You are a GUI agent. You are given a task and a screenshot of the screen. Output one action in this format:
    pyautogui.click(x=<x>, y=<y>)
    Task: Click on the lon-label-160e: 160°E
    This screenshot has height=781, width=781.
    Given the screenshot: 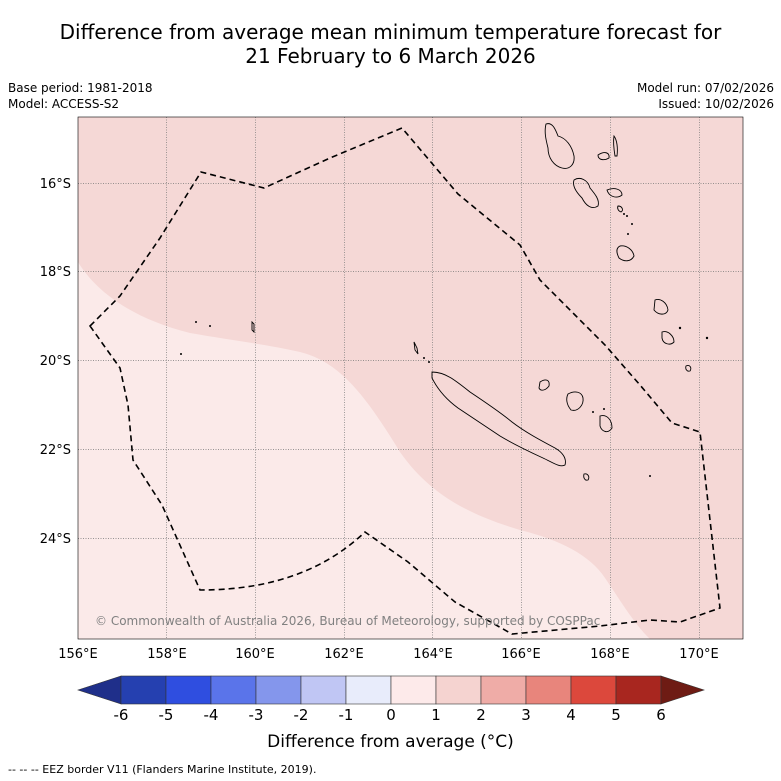 What is the action you would take?
    pyautogui.click(x=255, y=654)
    